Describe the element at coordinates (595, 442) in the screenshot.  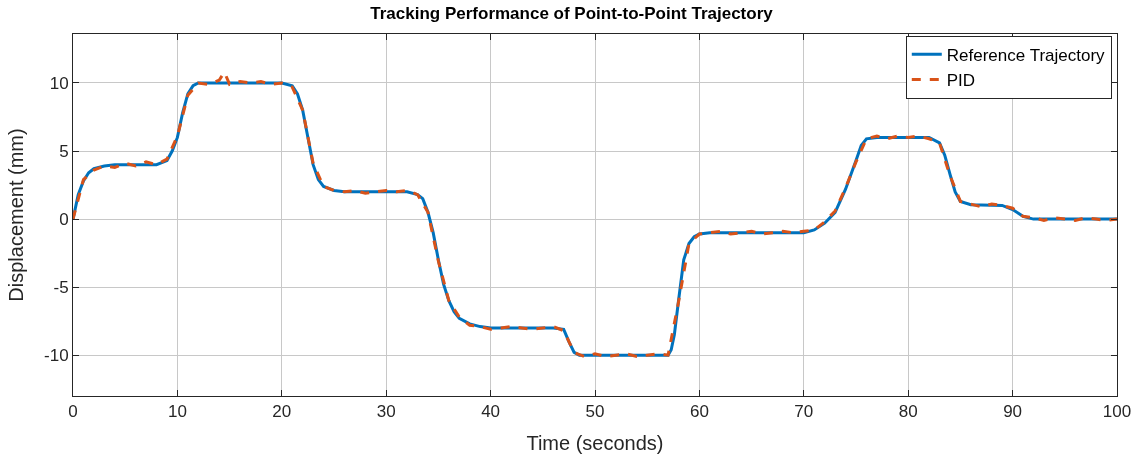
I see `x-axis-title: Time (seconds)` at that location.